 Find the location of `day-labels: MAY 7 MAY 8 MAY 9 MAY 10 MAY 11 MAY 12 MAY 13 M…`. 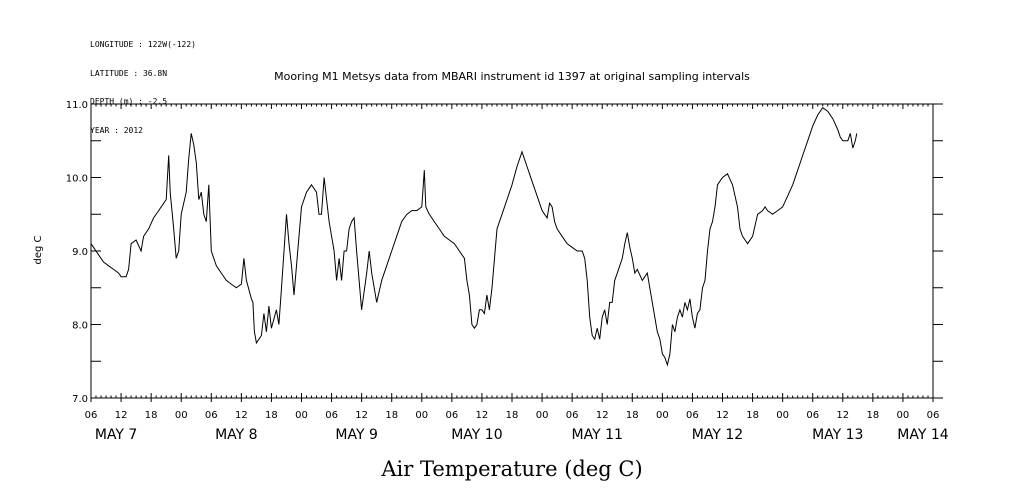

day-labels: MAY 7 MAY 8 MAY 9 MAY 10 MAY 11 MAY 12 MAY 13 M… is located at coordinates (522, 435).